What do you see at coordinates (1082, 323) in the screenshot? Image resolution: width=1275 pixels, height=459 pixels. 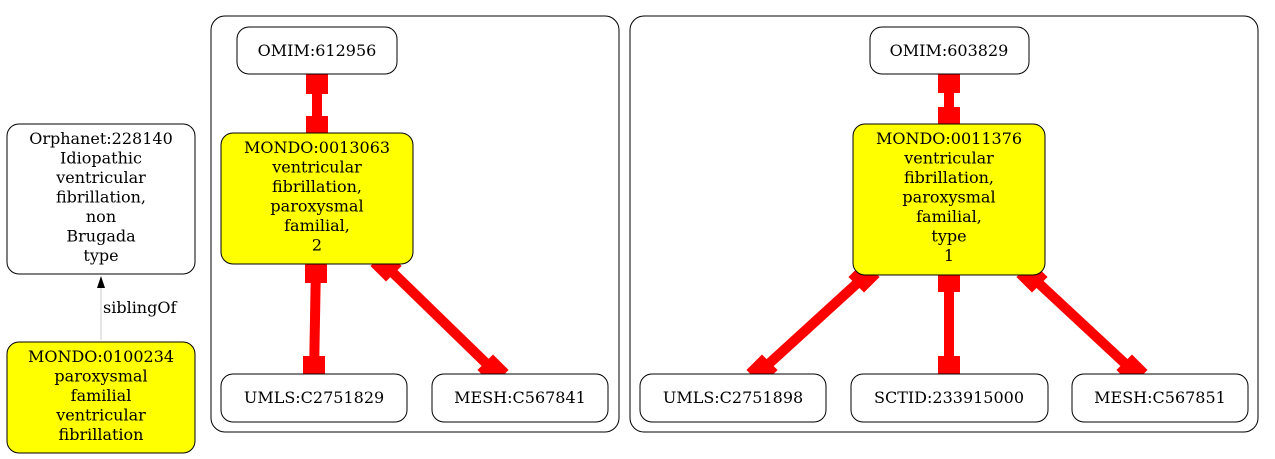 I see `edge-mondo11376-mesh567851` at bounding box center [1082, 323].